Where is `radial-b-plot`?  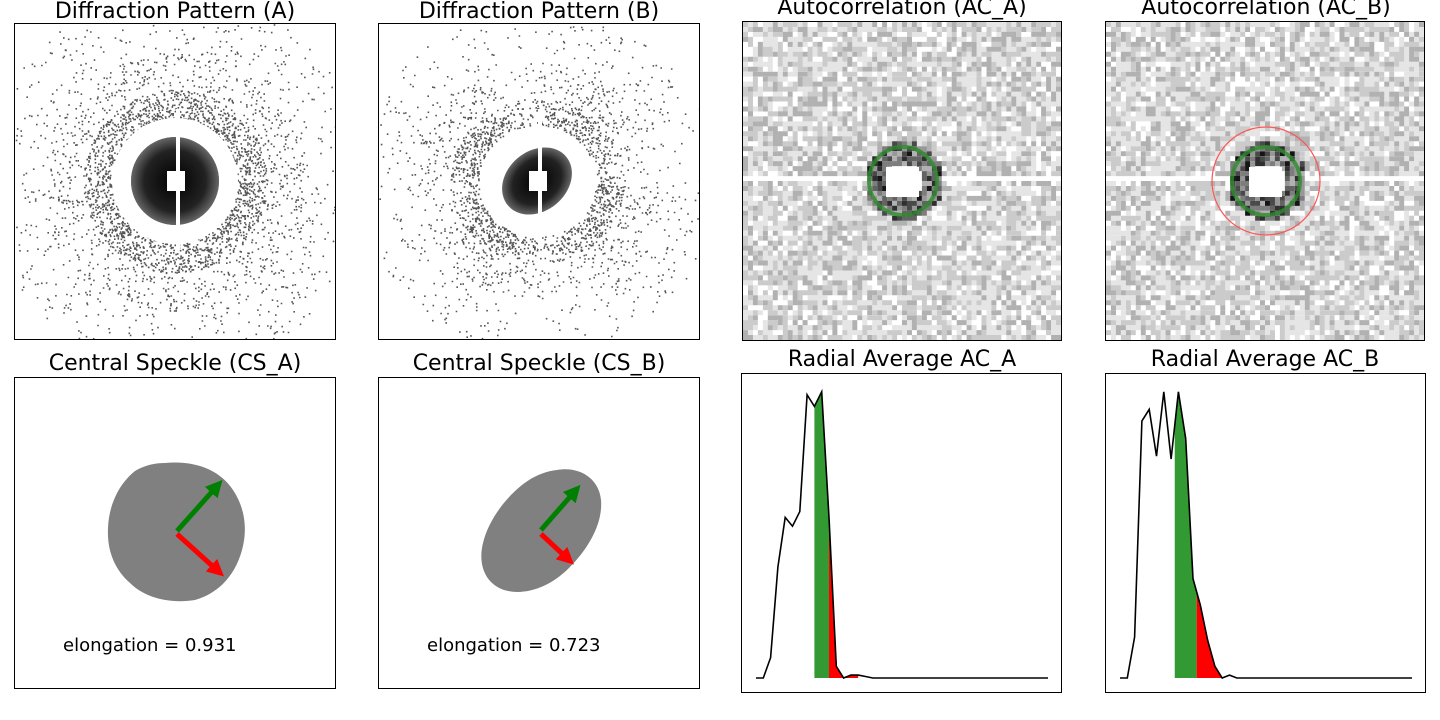
radial-b-plot is located at coordinates (1265, 533).